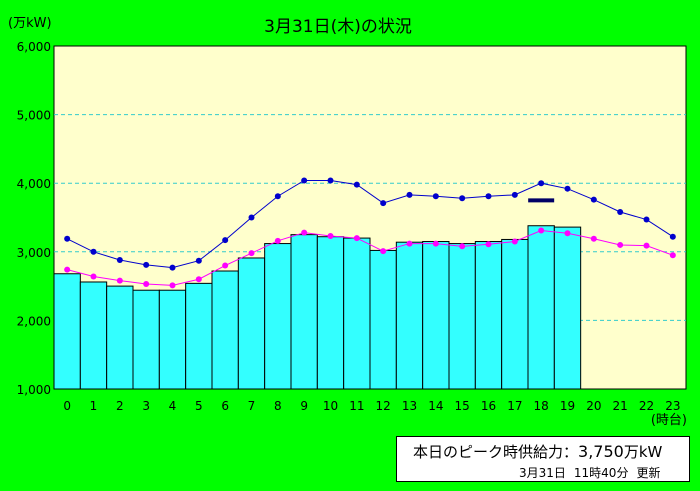  What do you see at coordinates (67, 406) in the screenshot?
I see `x-tick-label: 0` at bounding box center [67, 406].